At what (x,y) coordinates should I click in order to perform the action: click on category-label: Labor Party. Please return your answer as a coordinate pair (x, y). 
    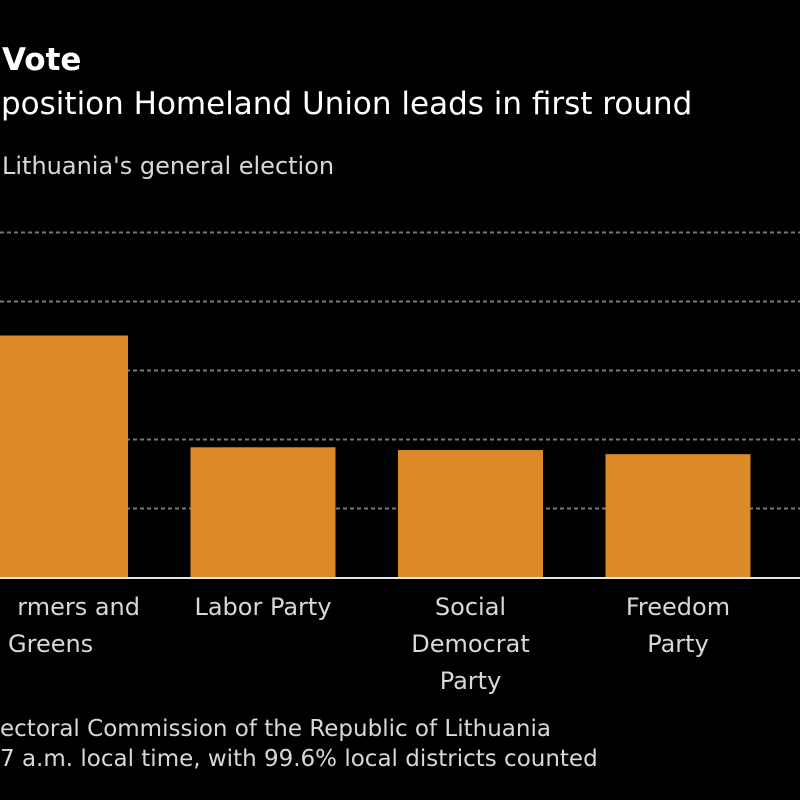
    Looking at the image, I should click on (262, 607).